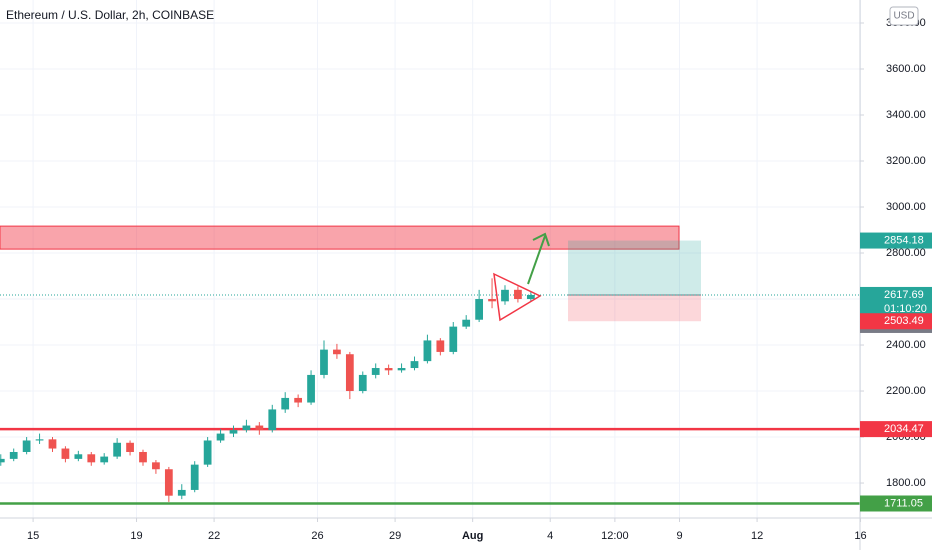  What do you see at coordinates (395, 536) in the screenshot?
I see `x-tick-label: 29` at bounding box center [395, 536].